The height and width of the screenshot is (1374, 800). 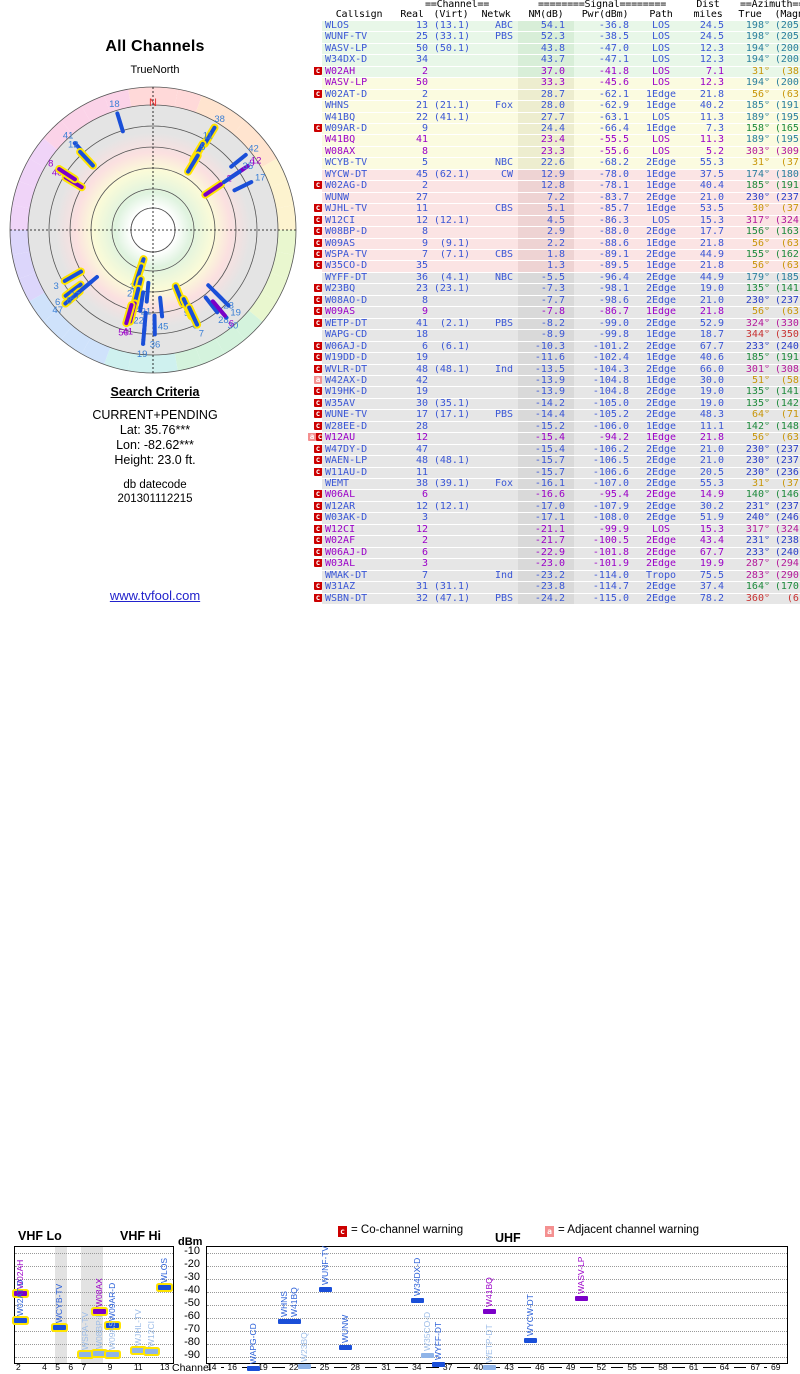 I want to click on col-header-callsign: Callsign, so click(x=359, y=15).